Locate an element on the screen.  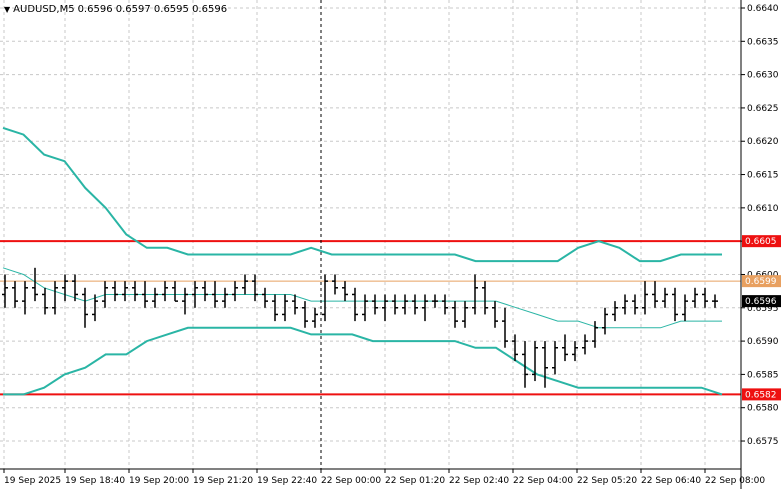
symbol-timeframe: AUDUSD,M5 is located at coordinates (44, 9).